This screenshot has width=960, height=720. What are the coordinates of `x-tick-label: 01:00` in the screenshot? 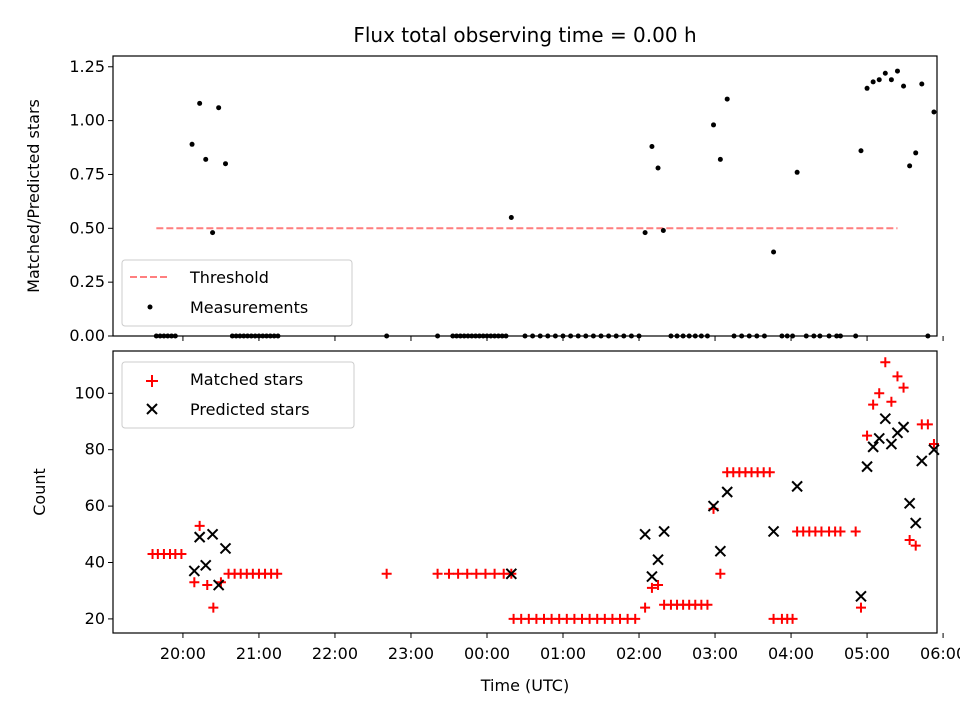 It's located at (563, 653).